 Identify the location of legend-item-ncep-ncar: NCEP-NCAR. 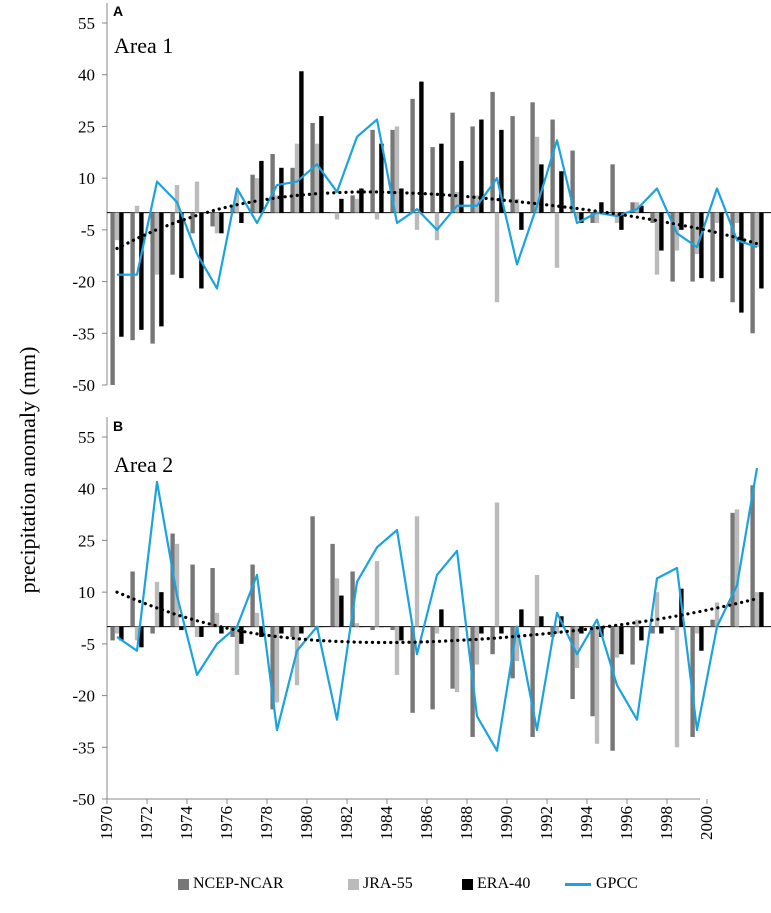
(231, 884).